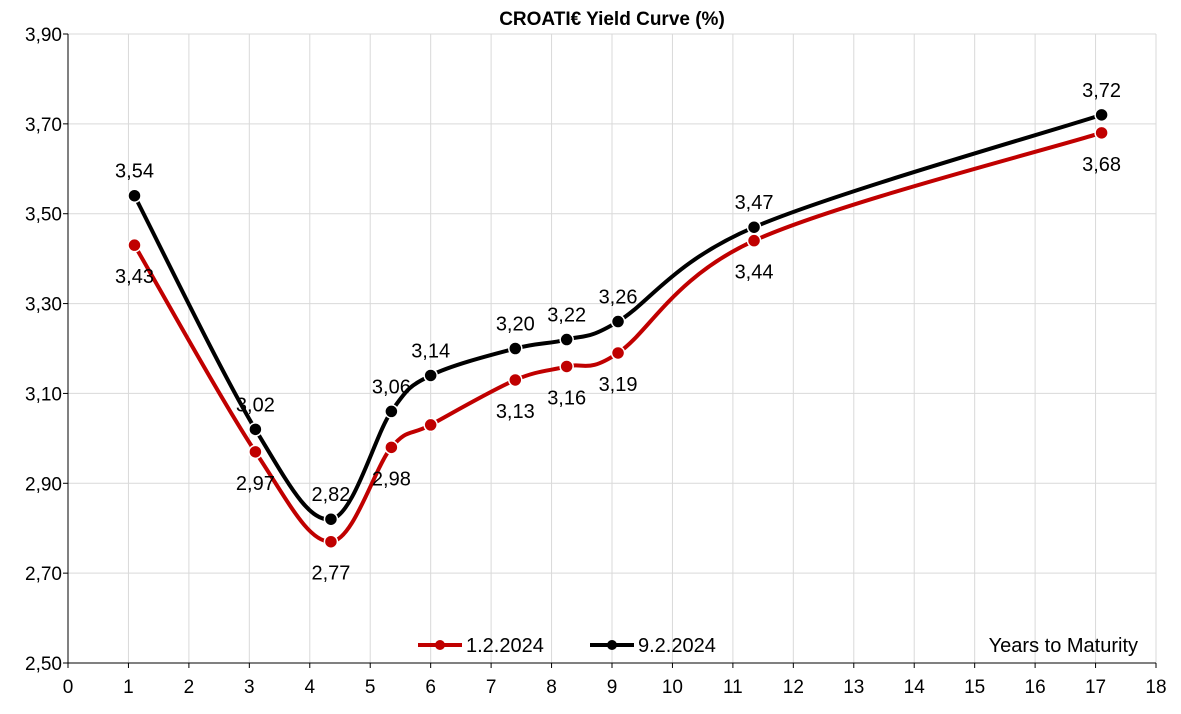  Describe the element at coordinates (1101, 91) in the screenshot. I see `data-label: 3,72` at that location.